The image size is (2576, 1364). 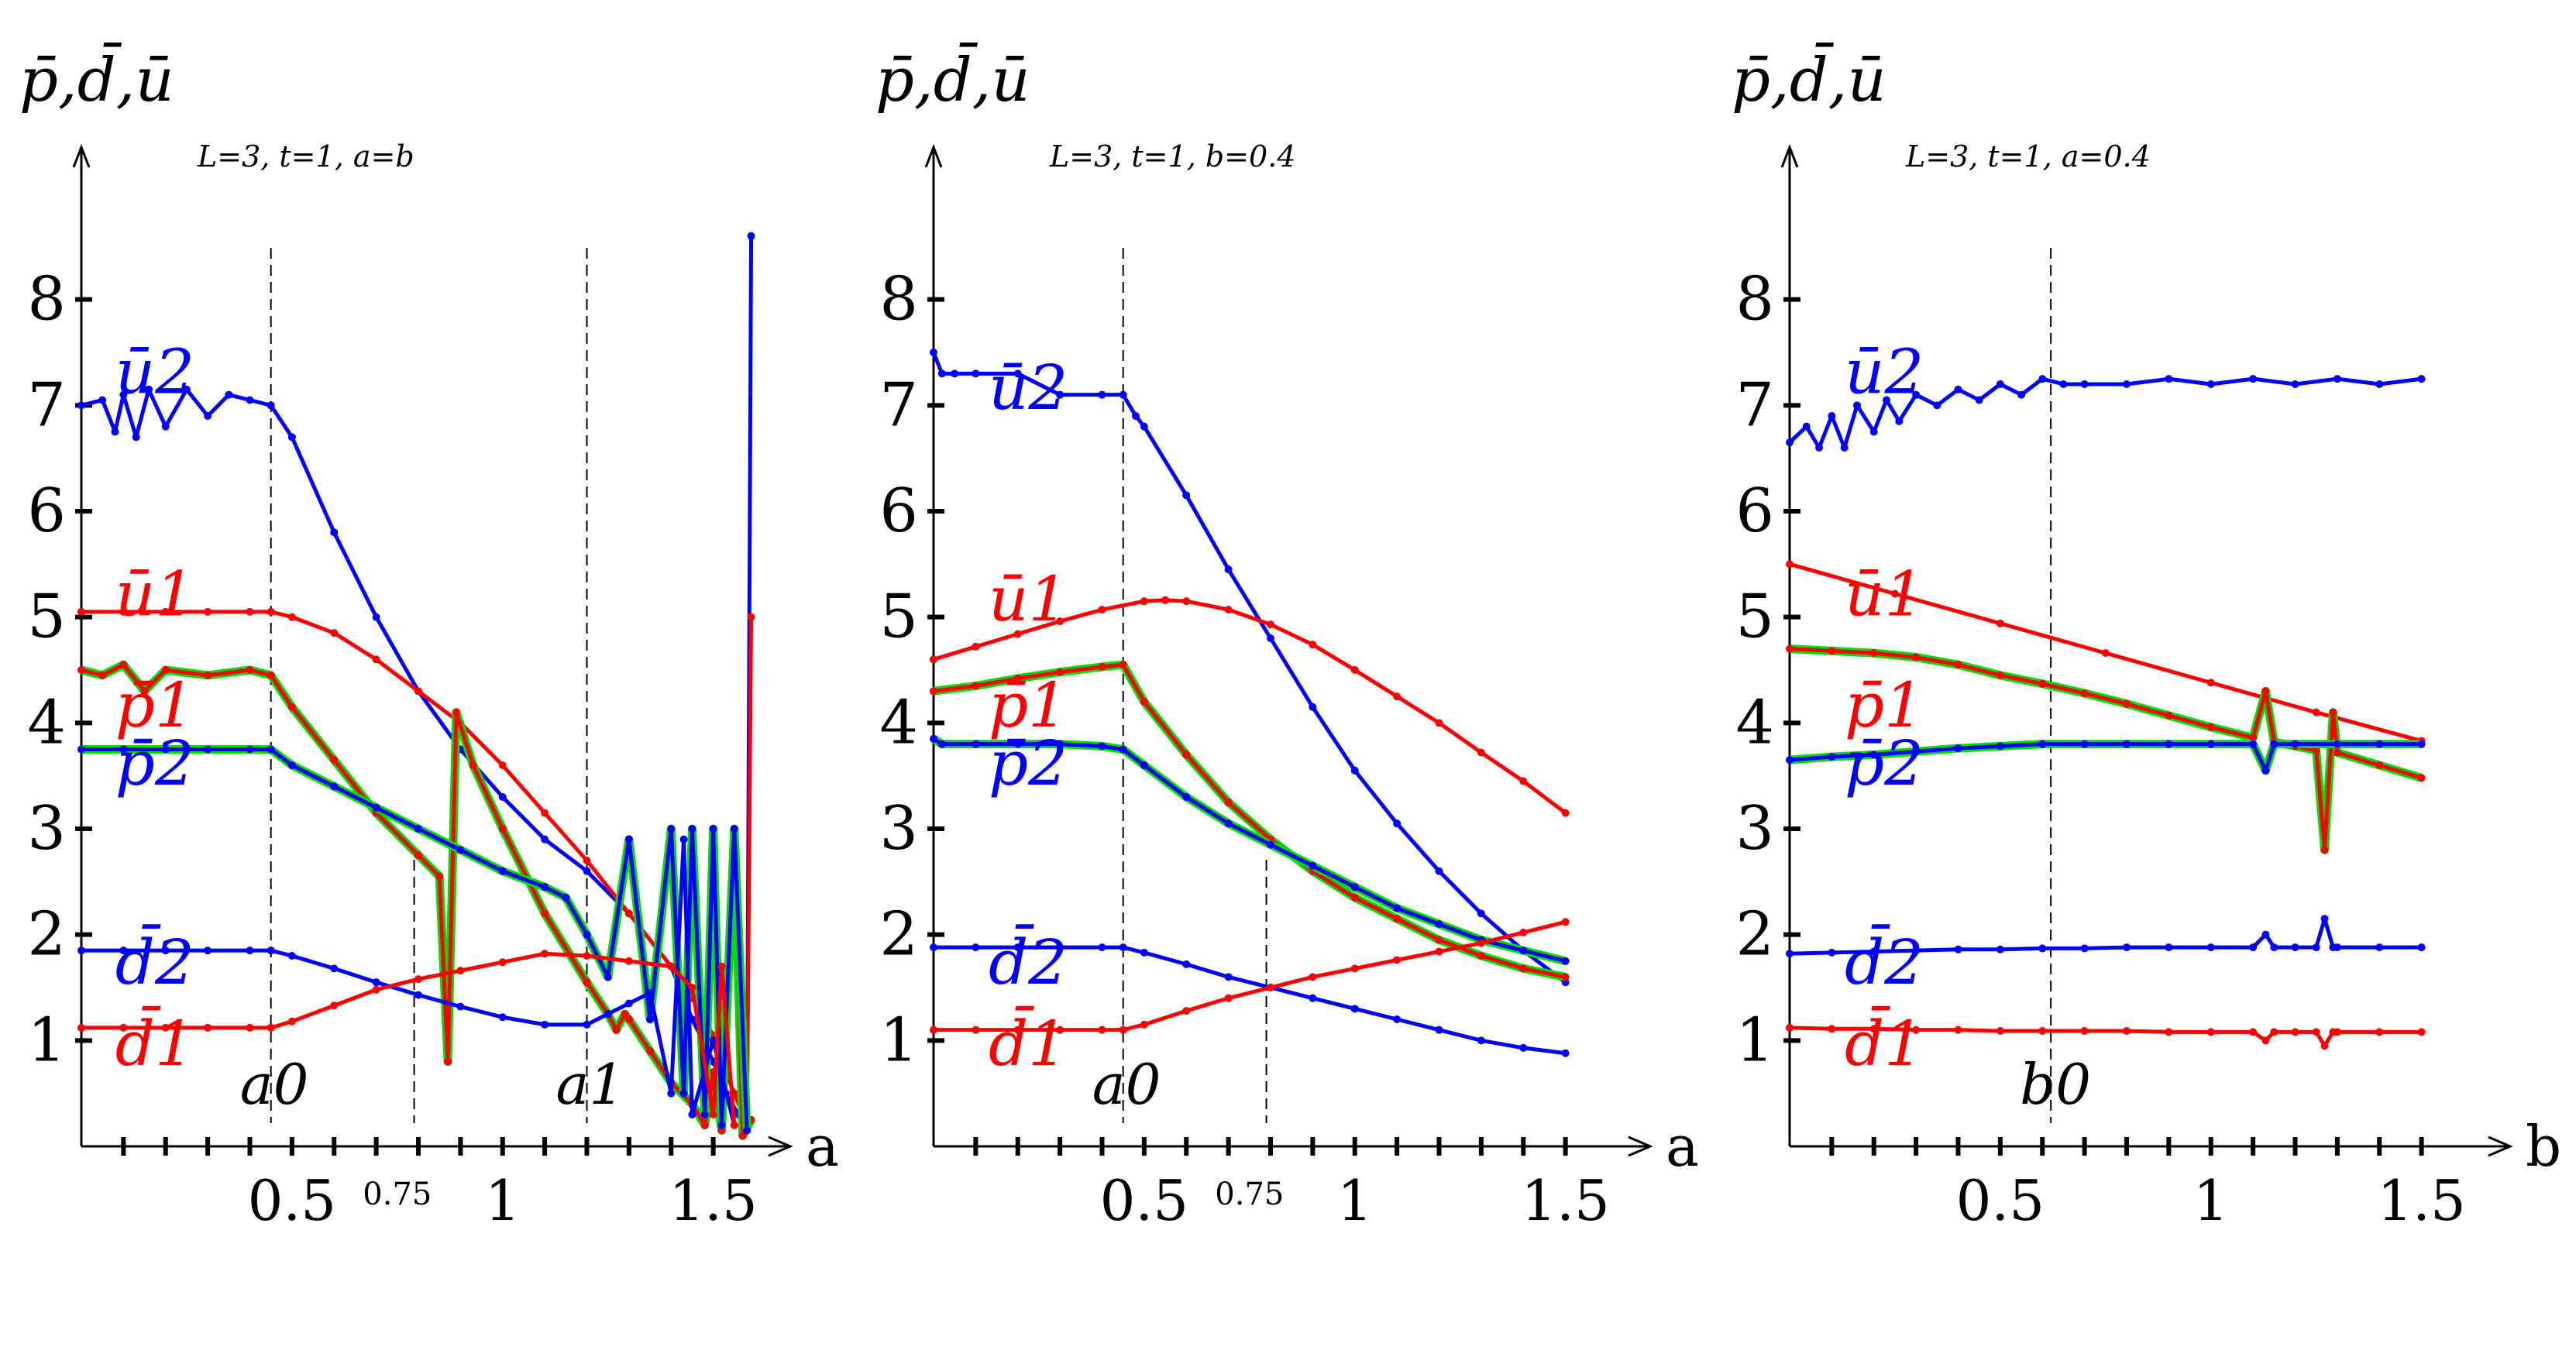 What do you see at coordinates (1682, 1146) in the screenshot?
I see `x-axis-title: a` at bounding box center [1682, 1146].